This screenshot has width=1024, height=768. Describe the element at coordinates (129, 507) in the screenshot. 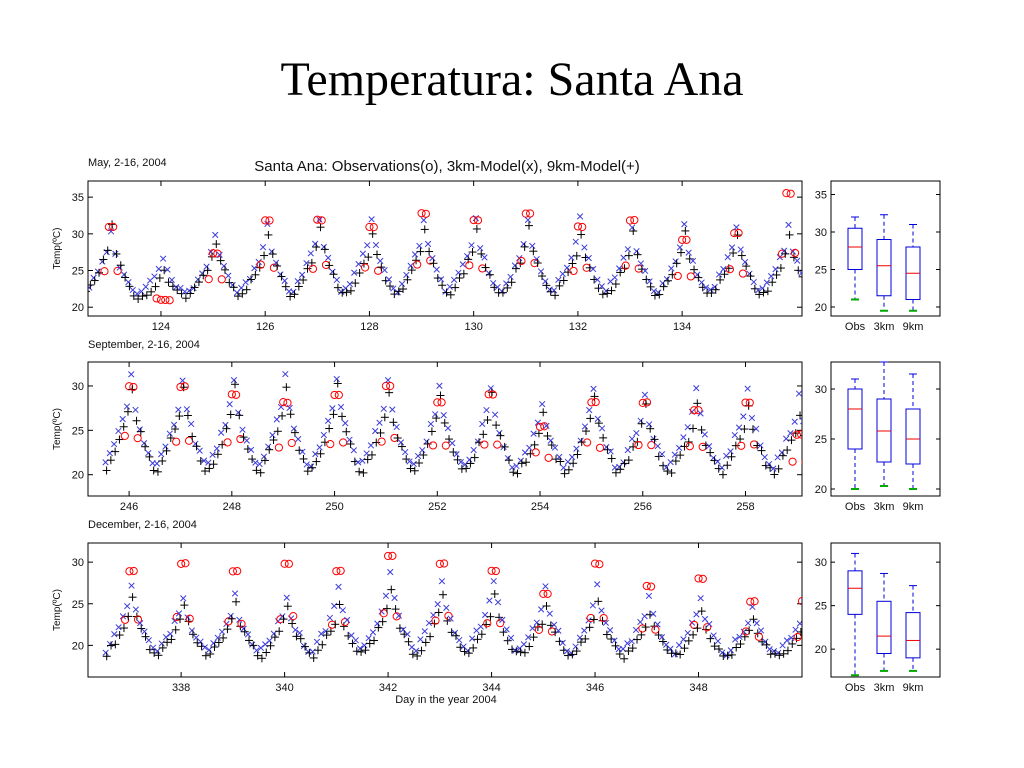

I see `x-tick-label: 246` at that location.